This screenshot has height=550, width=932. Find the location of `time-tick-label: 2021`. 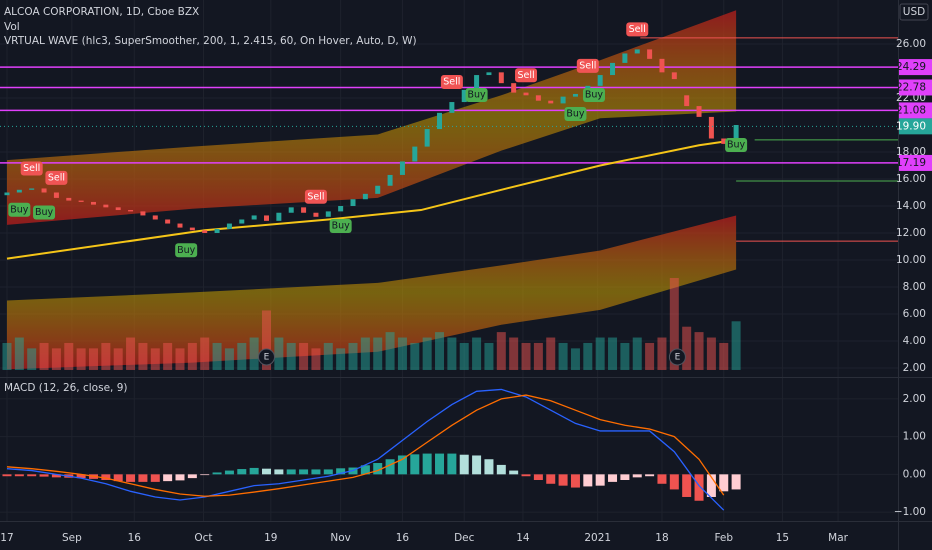

time-tick-label: 2021 is located at coordinates (597, 538).